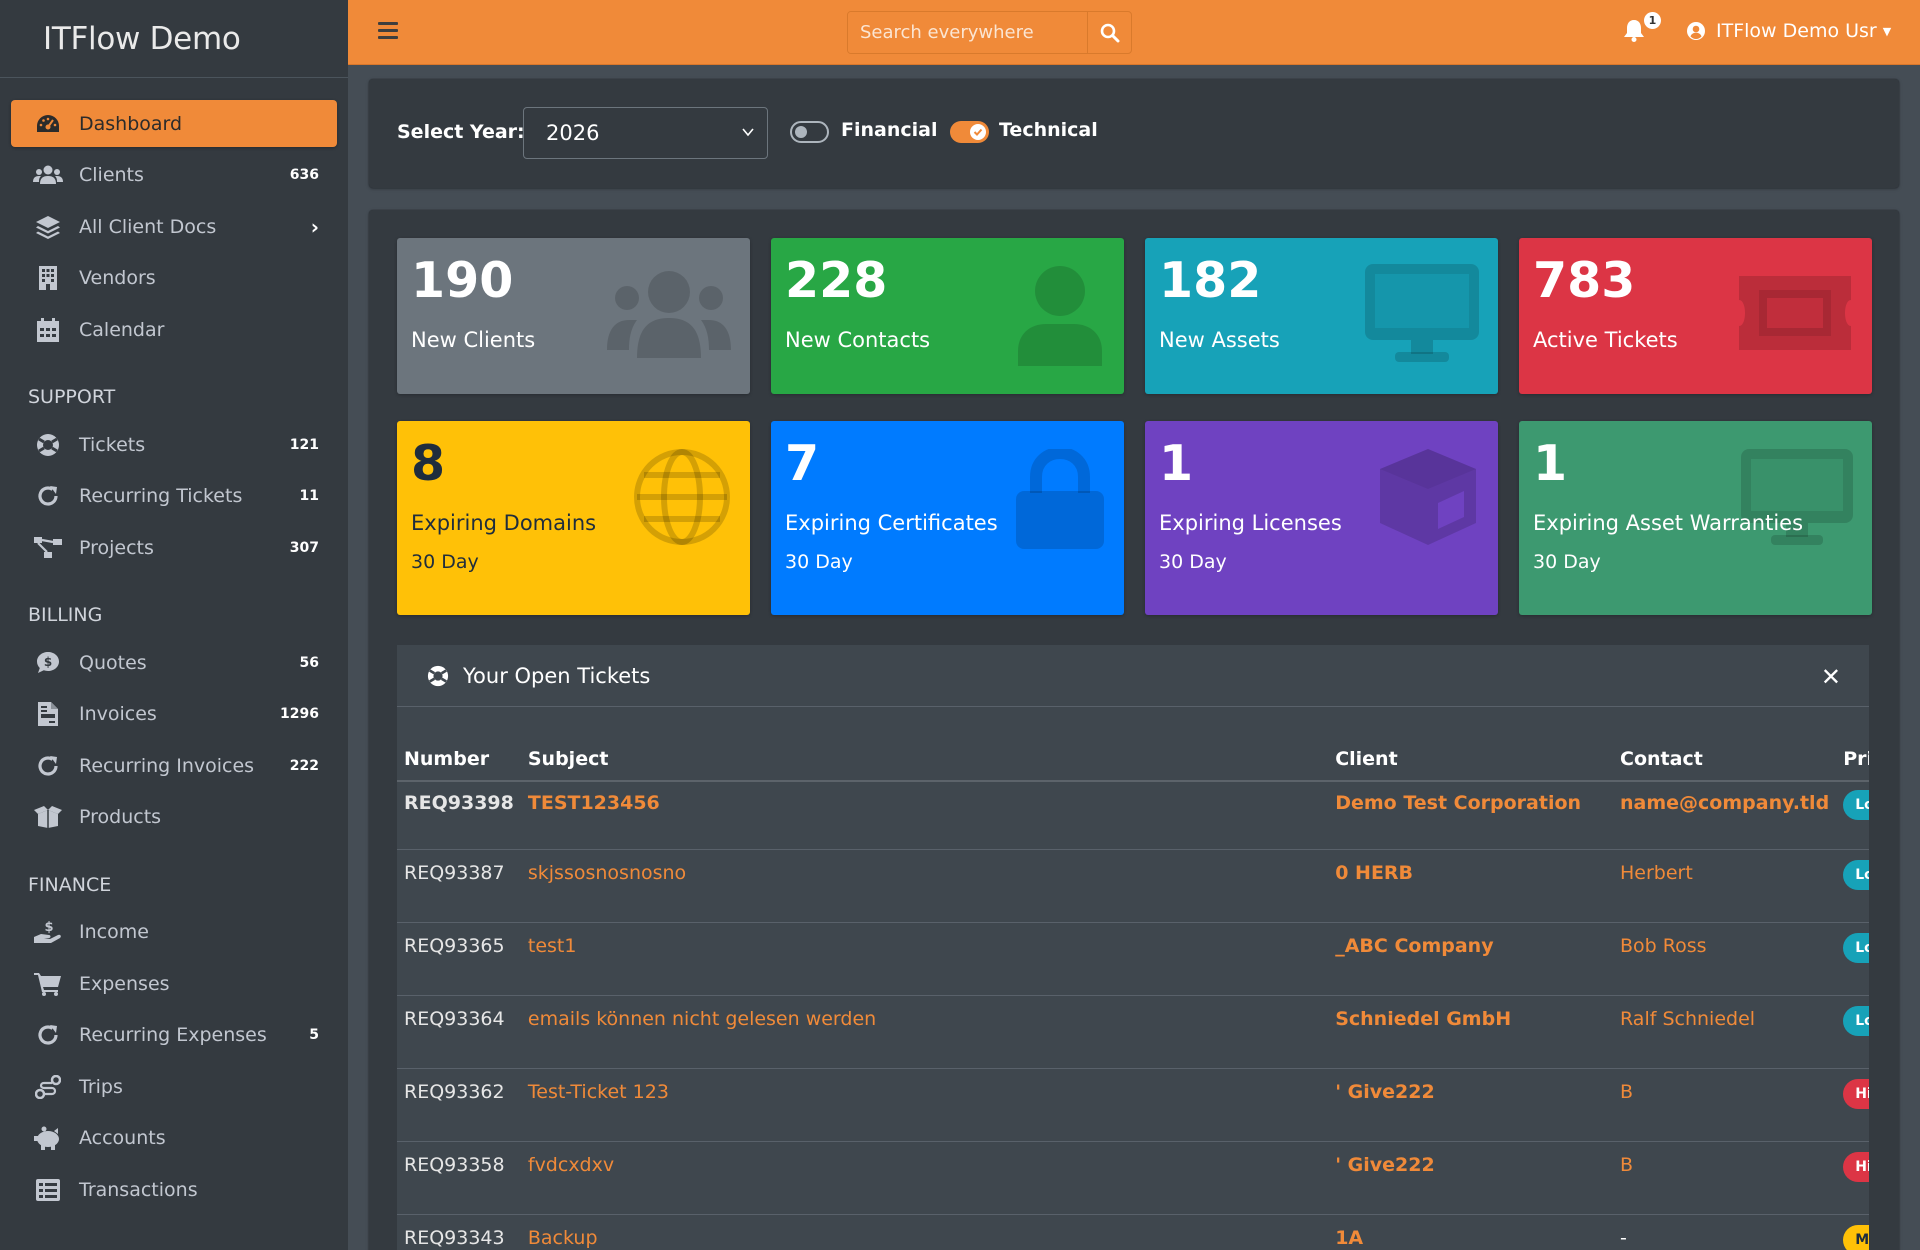  I want to click on year-select: 2026, so click(645, 133).